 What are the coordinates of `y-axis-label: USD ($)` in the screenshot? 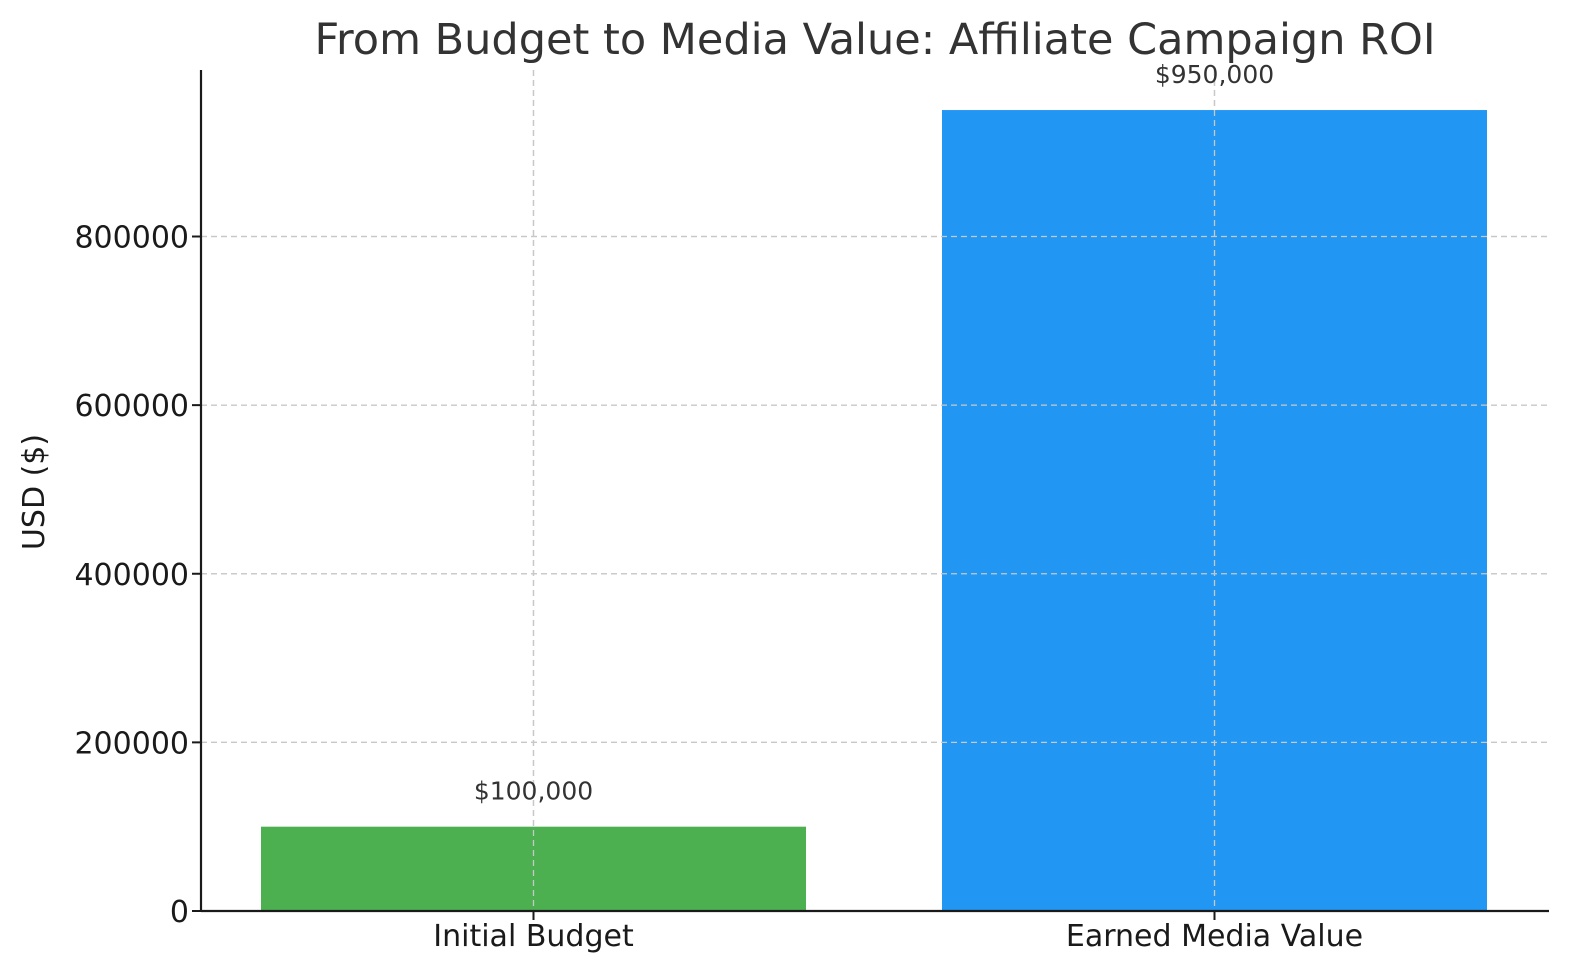 It's located at (34, 492).